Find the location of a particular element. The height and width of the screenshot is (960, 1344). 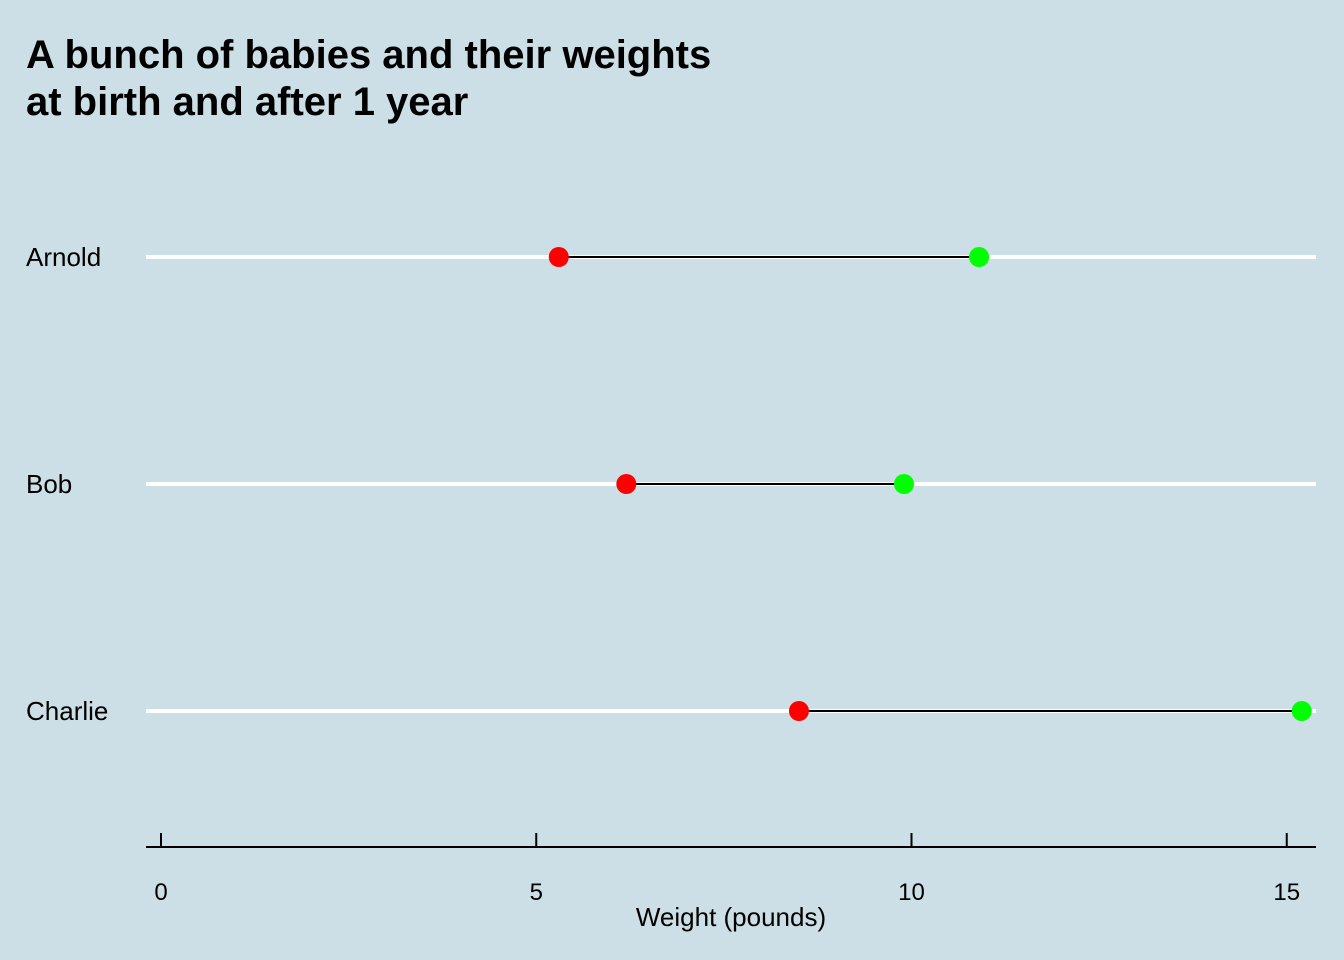

x-tick-label: 10 is located at coordinates (911, 892).